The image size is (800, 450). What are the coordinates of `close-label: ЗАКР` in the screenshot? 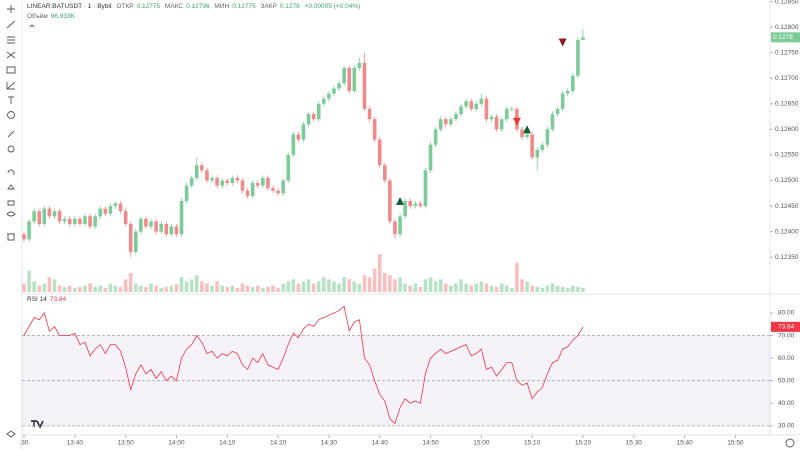 It's located at (268, 6).